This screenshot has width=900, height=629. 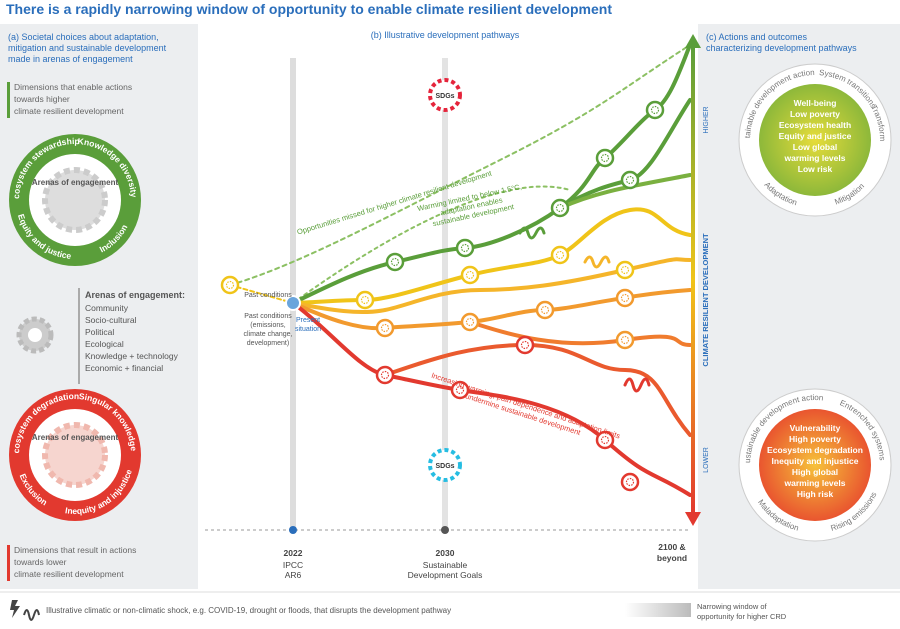 I want to click on wheel-center: Arenas of engagement, so click(x=75, y=437).